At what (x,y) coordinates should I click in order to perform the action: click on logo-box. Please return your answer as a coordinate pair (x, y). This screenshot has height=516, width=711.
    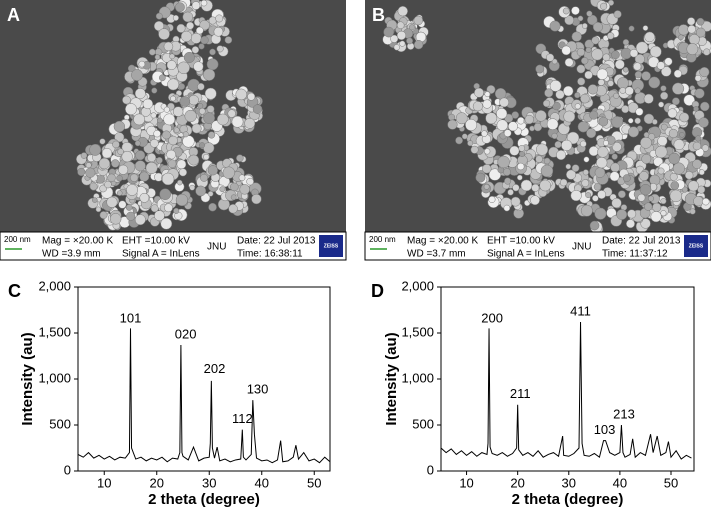
    Looking at the image, I should click on (696, 246).